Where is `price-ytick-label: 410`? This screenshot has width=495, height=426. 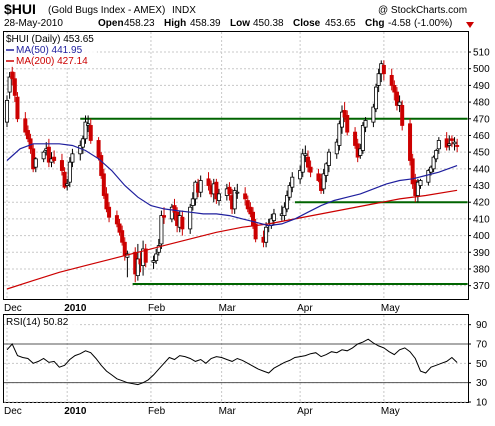
price-ytick-label: 410 is located at coordinates (481, 219).